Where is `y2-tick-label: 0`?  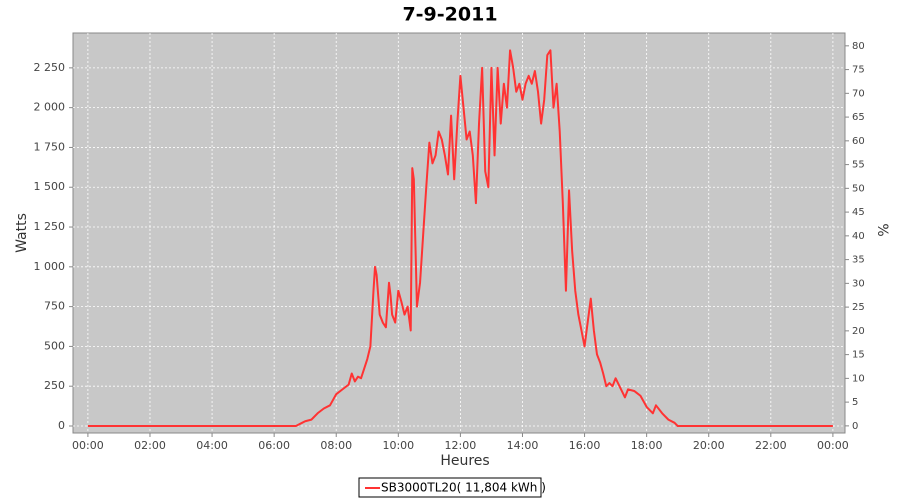 y2-tick-label: 0 is located at coordinates (855, 426).